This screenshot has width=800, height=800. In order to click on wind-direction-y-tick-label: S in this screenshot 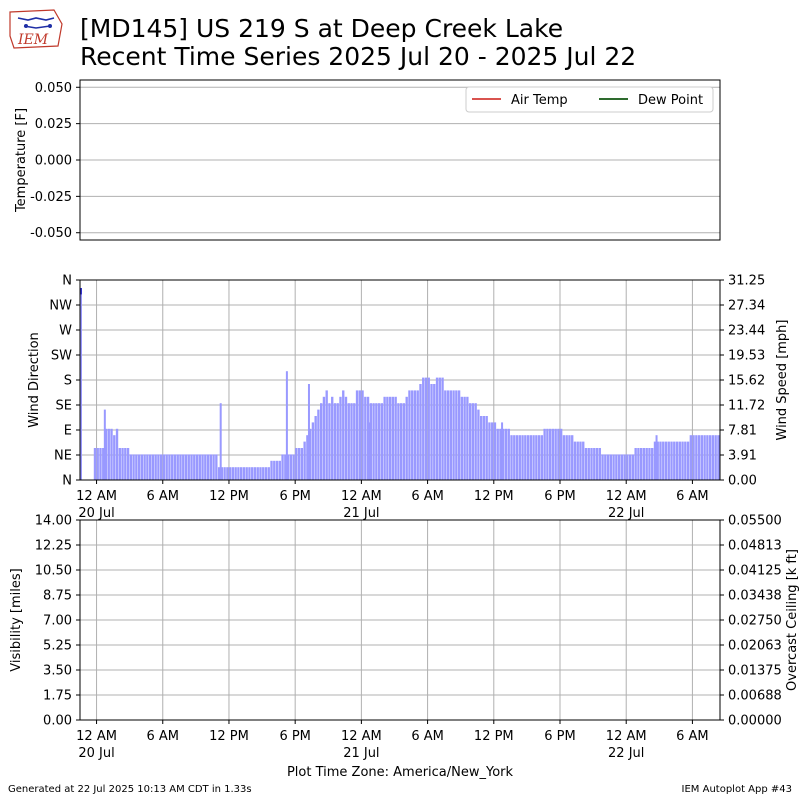, I will do `click(68, 381)`.